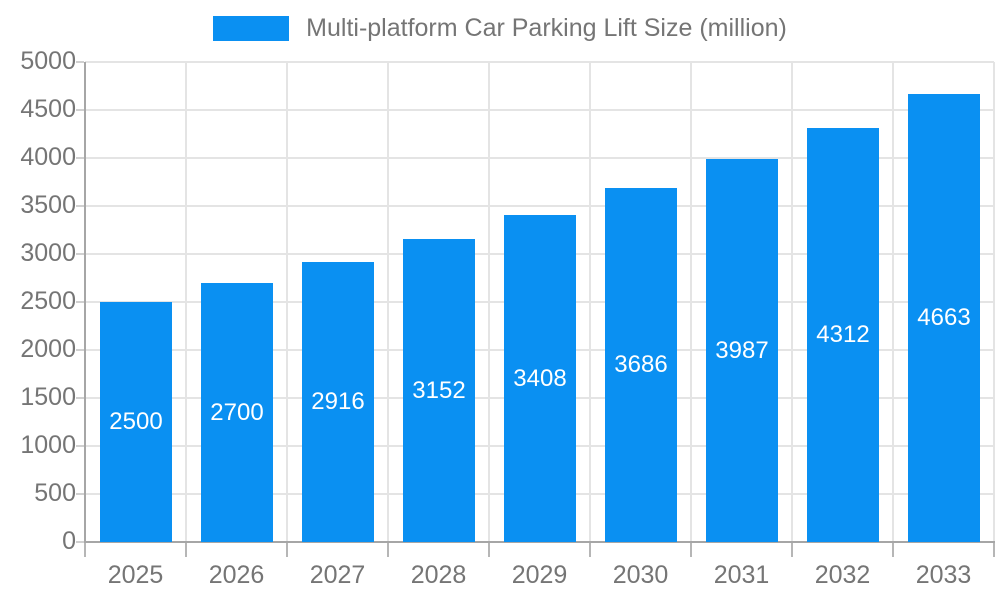 This screenshot has height=600, width=1000. What do you see at coordinates (48, 205) in the screenshot?
I see `y-axis-label: 3500` at bounding box center [48, 205].